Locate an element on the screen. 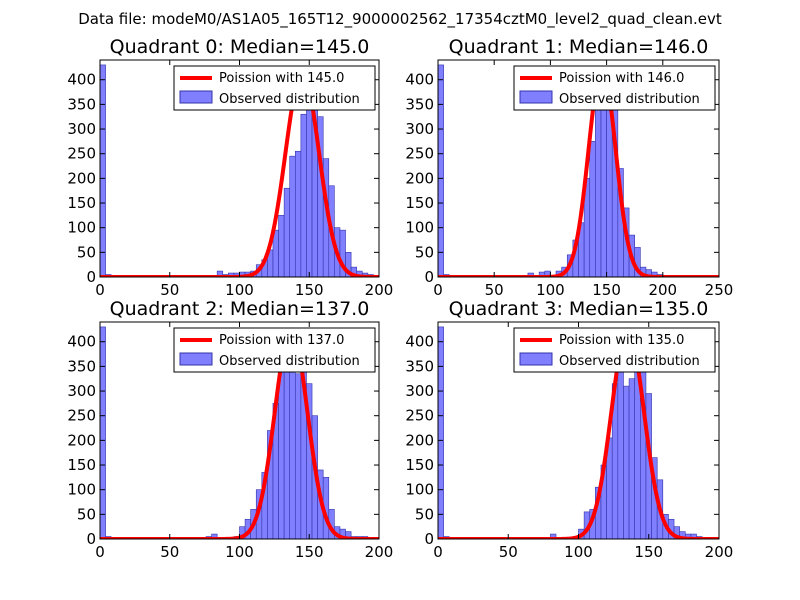 The image size is (800, 600). legend: Poission with 145.0 Observed distribution is located at coordinates (274, 88).